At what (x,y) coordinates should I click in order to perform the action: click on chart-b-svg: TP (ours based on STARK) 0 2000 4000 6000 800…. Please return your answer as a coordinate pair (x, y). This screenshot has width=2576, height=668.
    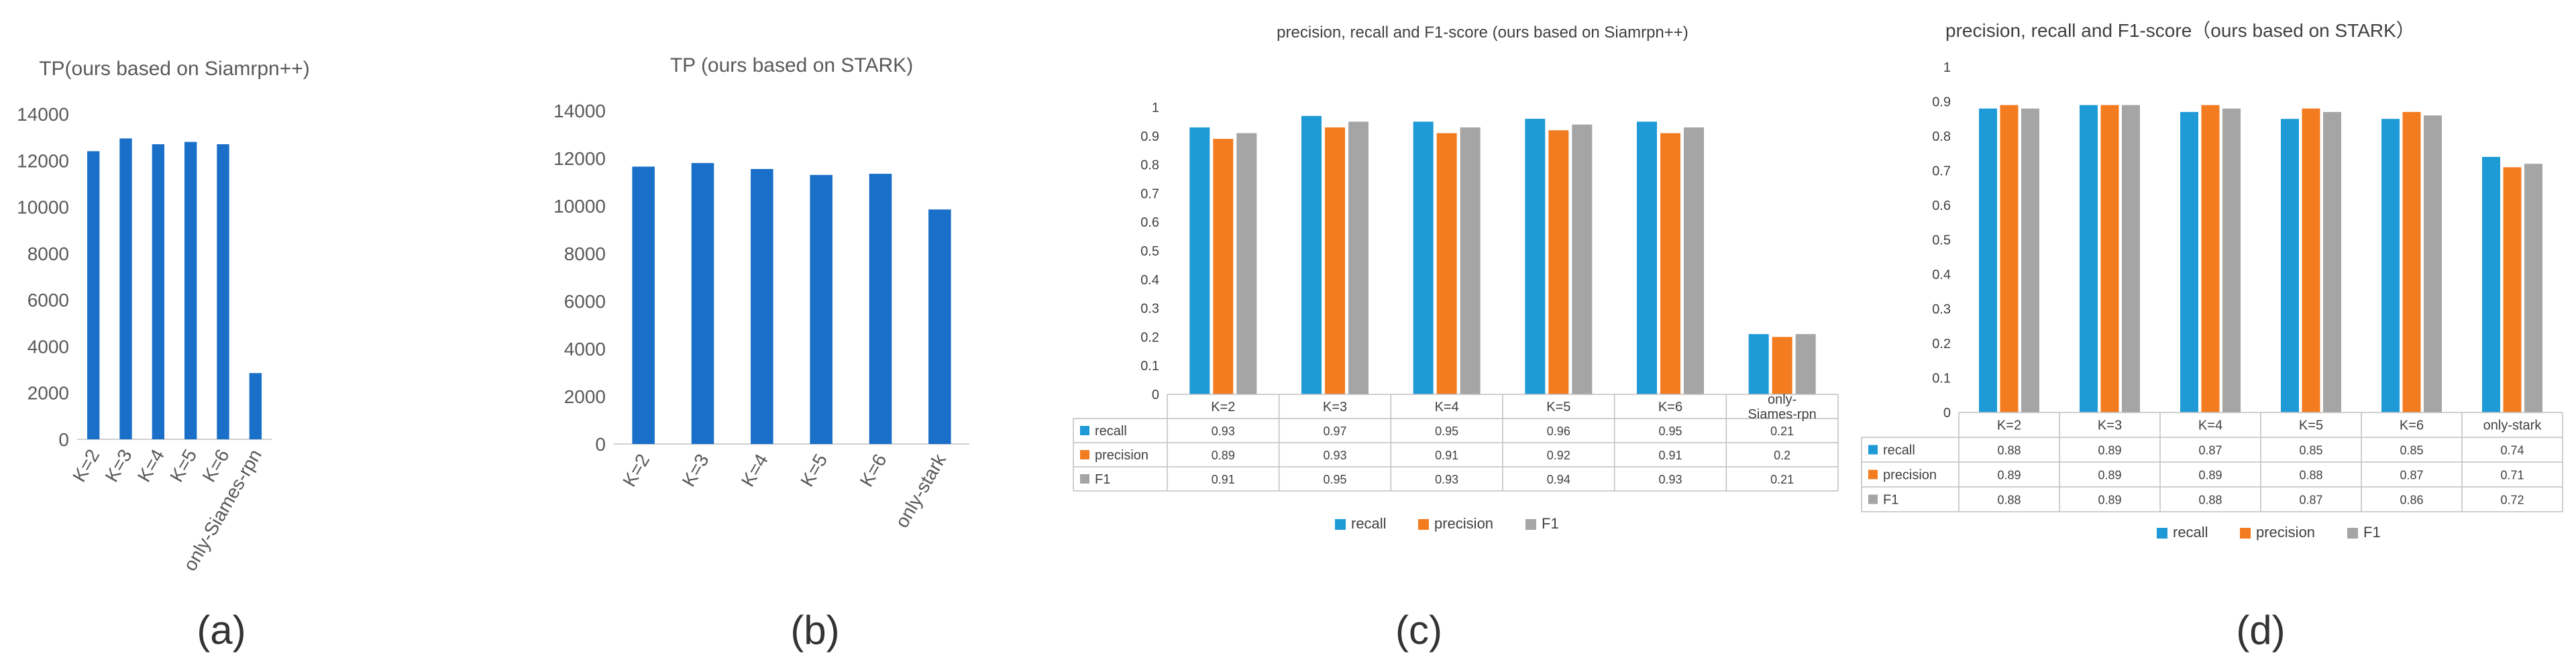
    Looking at the image, I should click on (761, 292).